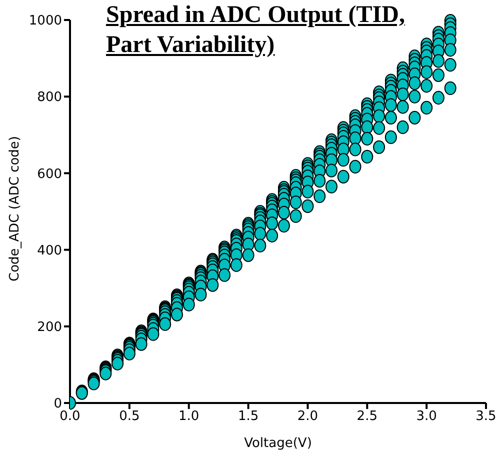 Image resolution: width=500 pixels, height=461 pixels. I want to click on x-tick-label: 3.5, so click(486, 416).